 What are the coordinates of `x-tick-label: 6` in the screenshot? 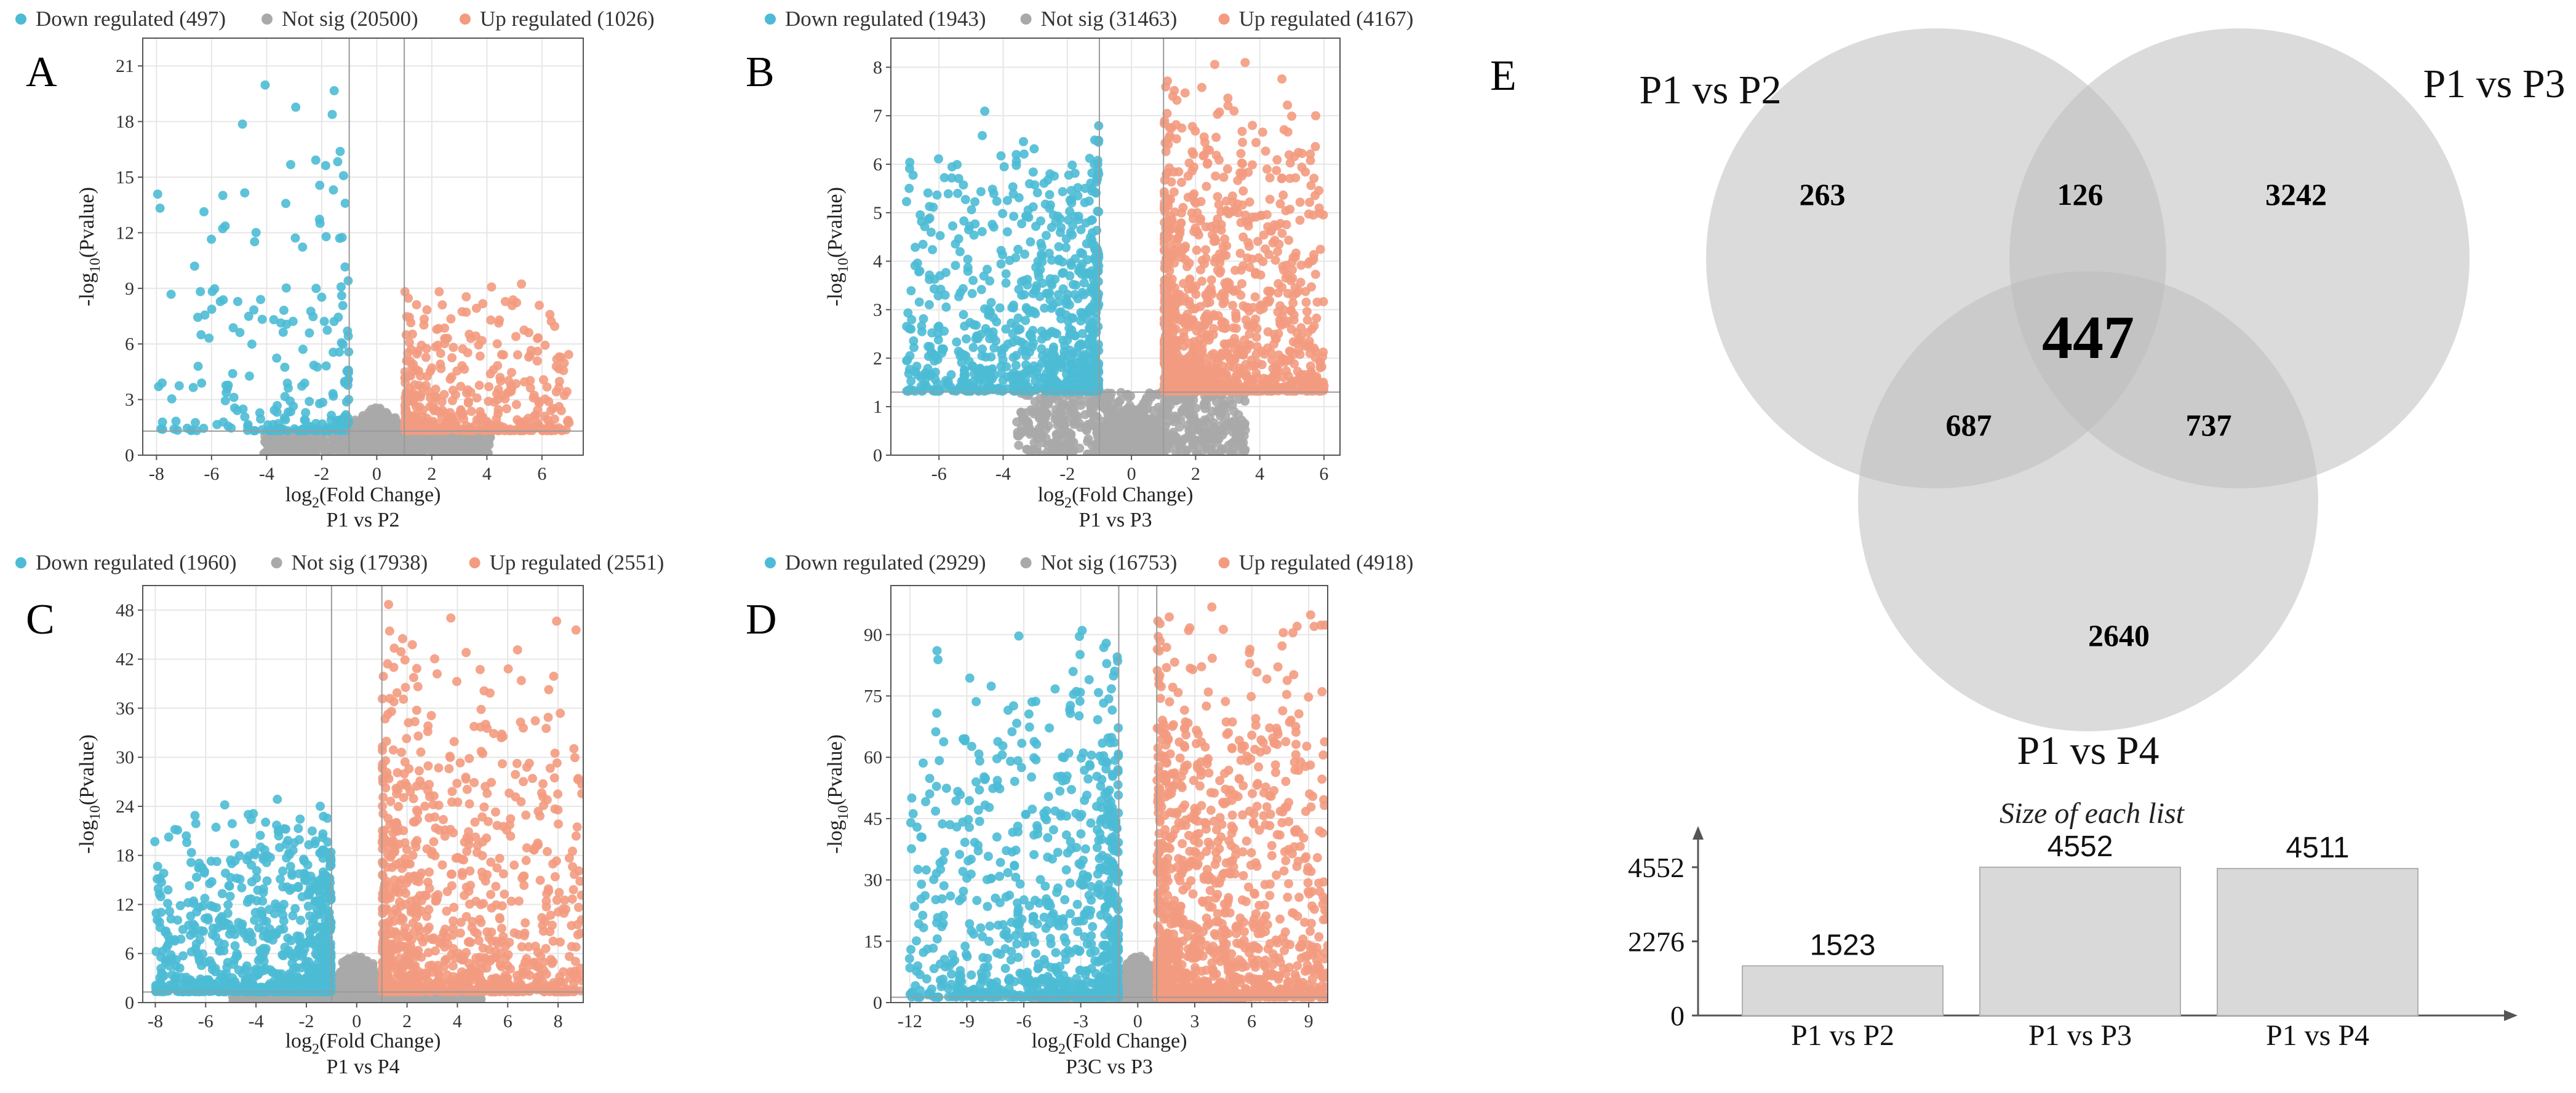 It's located at (541, 474).